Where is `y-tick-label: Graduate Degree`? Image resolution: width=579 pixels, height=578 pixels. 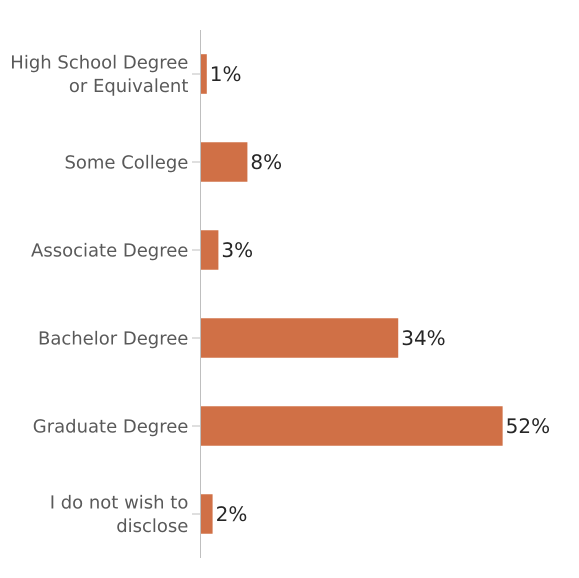
y-tick-label: Graduate Degree is located at coordinates (110, 427).